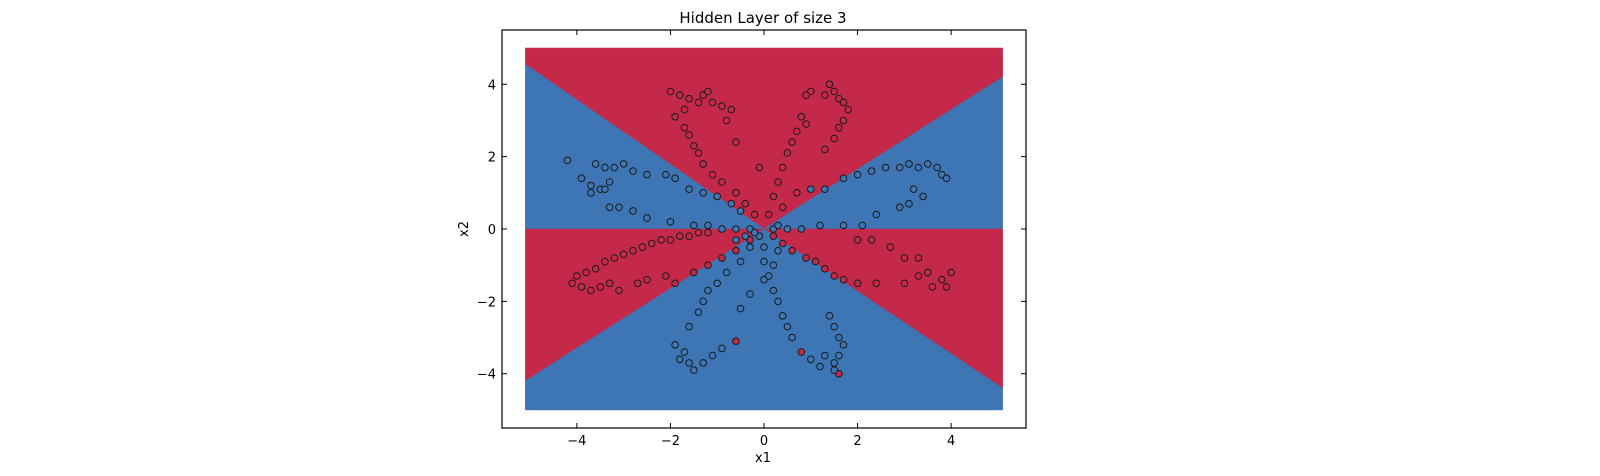 The height and width of the screenshot is (476, 1600). Describe the element at coordinates (464, 229) in the screenshot. I see `y-axis-label: x2` at that location.